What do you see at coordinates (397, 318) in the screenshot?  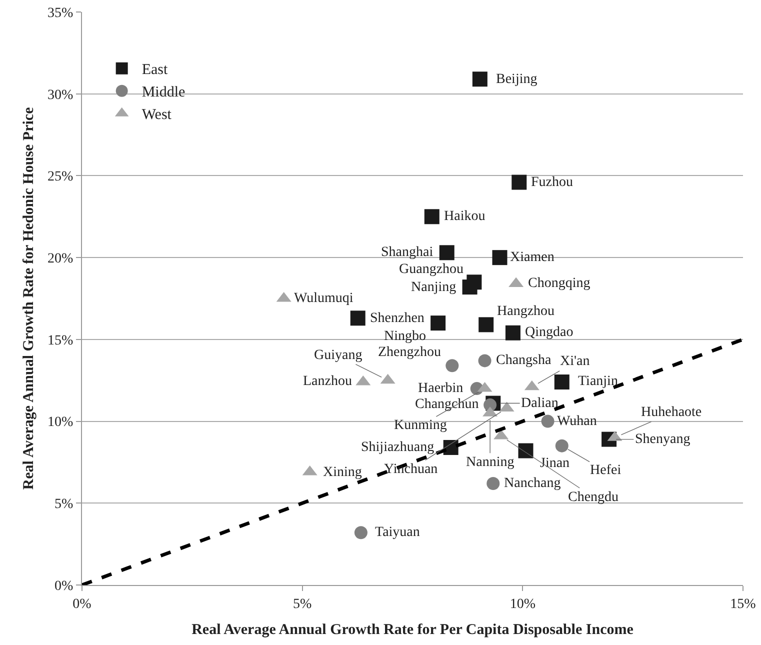 I see `data-label: Shenzhen` at bounding box center [397, 318].